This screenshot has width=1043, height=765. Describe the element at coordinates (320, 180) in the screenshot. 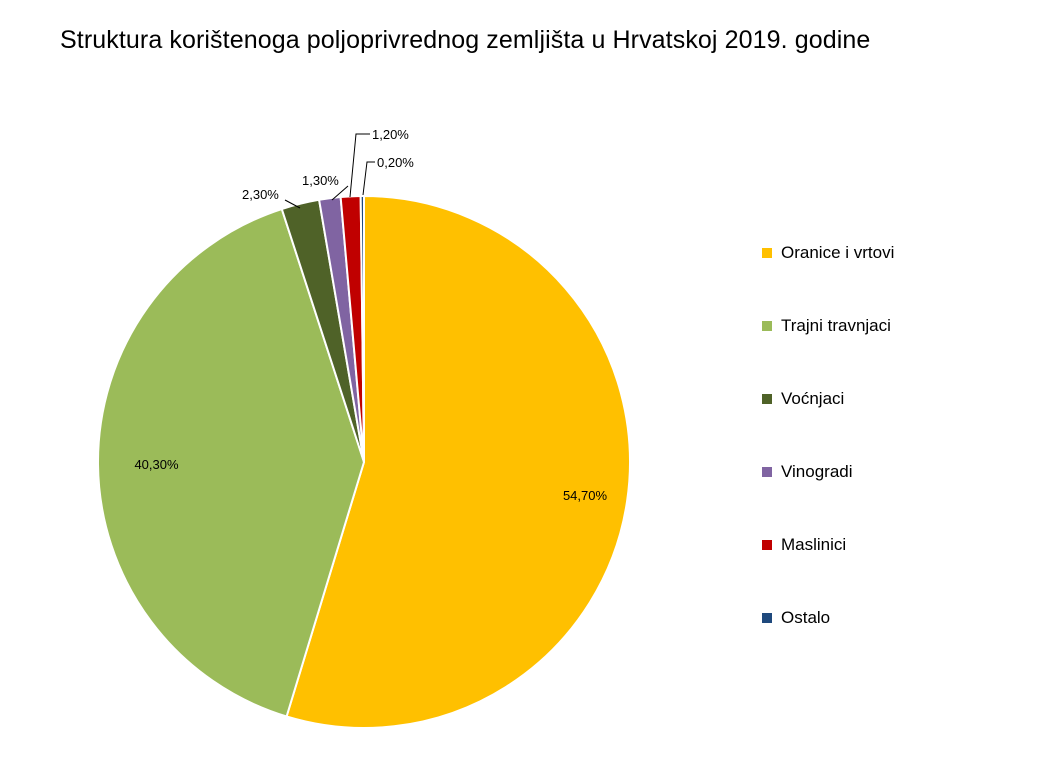

I see `data-label-4: 1,30%` at that location.